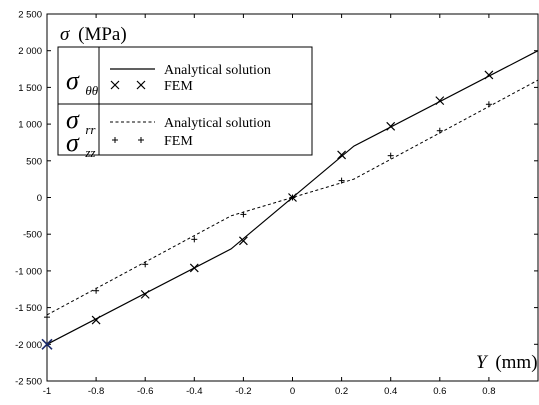  I want to click on y-tick-label: -2 500, so click(28, 382).